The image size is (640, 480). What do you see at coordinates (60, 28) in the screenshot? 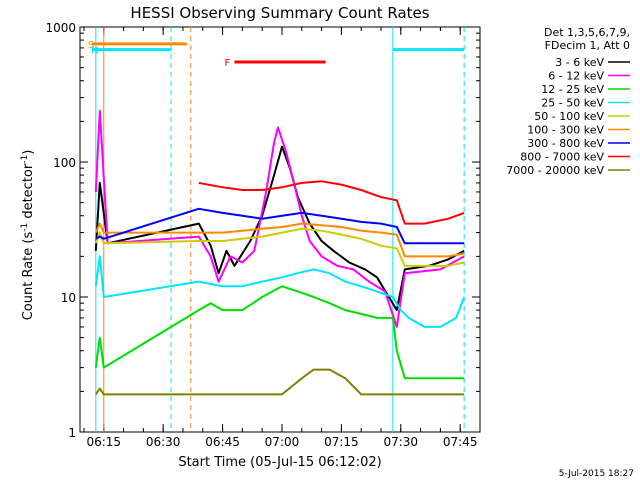
I see `y-tick-label: 1000` at bounding box center [60, 28].